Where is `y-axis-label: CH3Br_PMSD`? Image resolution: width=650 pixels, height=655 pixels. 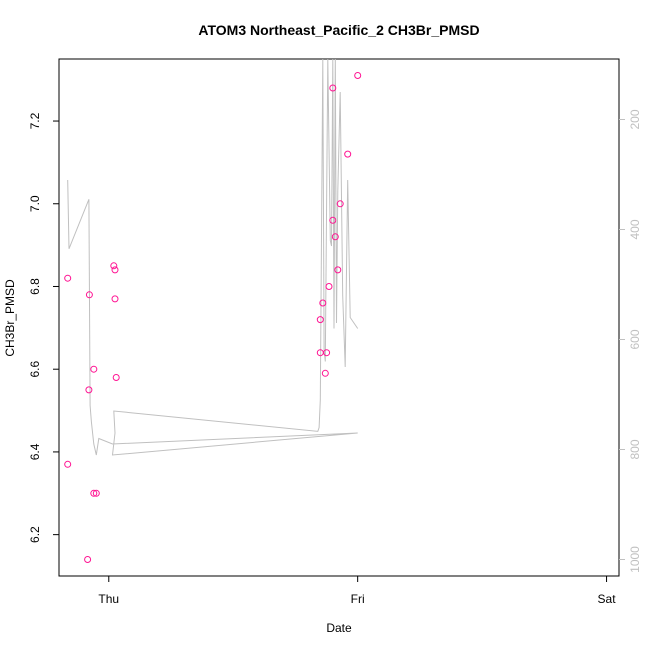
y-axis-label: CH3Br_PMSD is located at coordinates (10, 318).